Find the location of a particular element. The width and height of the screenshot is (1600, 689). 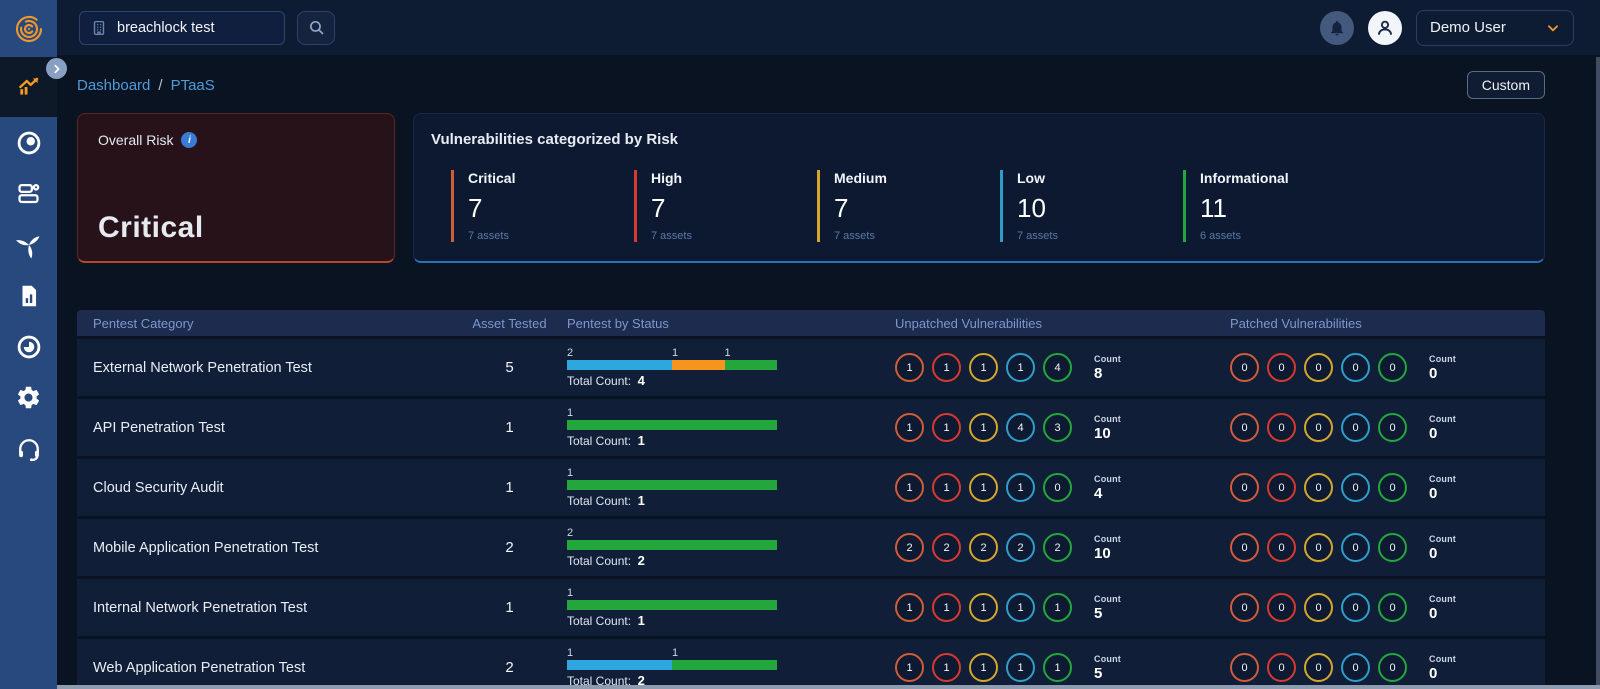

unpatched-count-block: Count 8 is located at coordinates (1107, 368).